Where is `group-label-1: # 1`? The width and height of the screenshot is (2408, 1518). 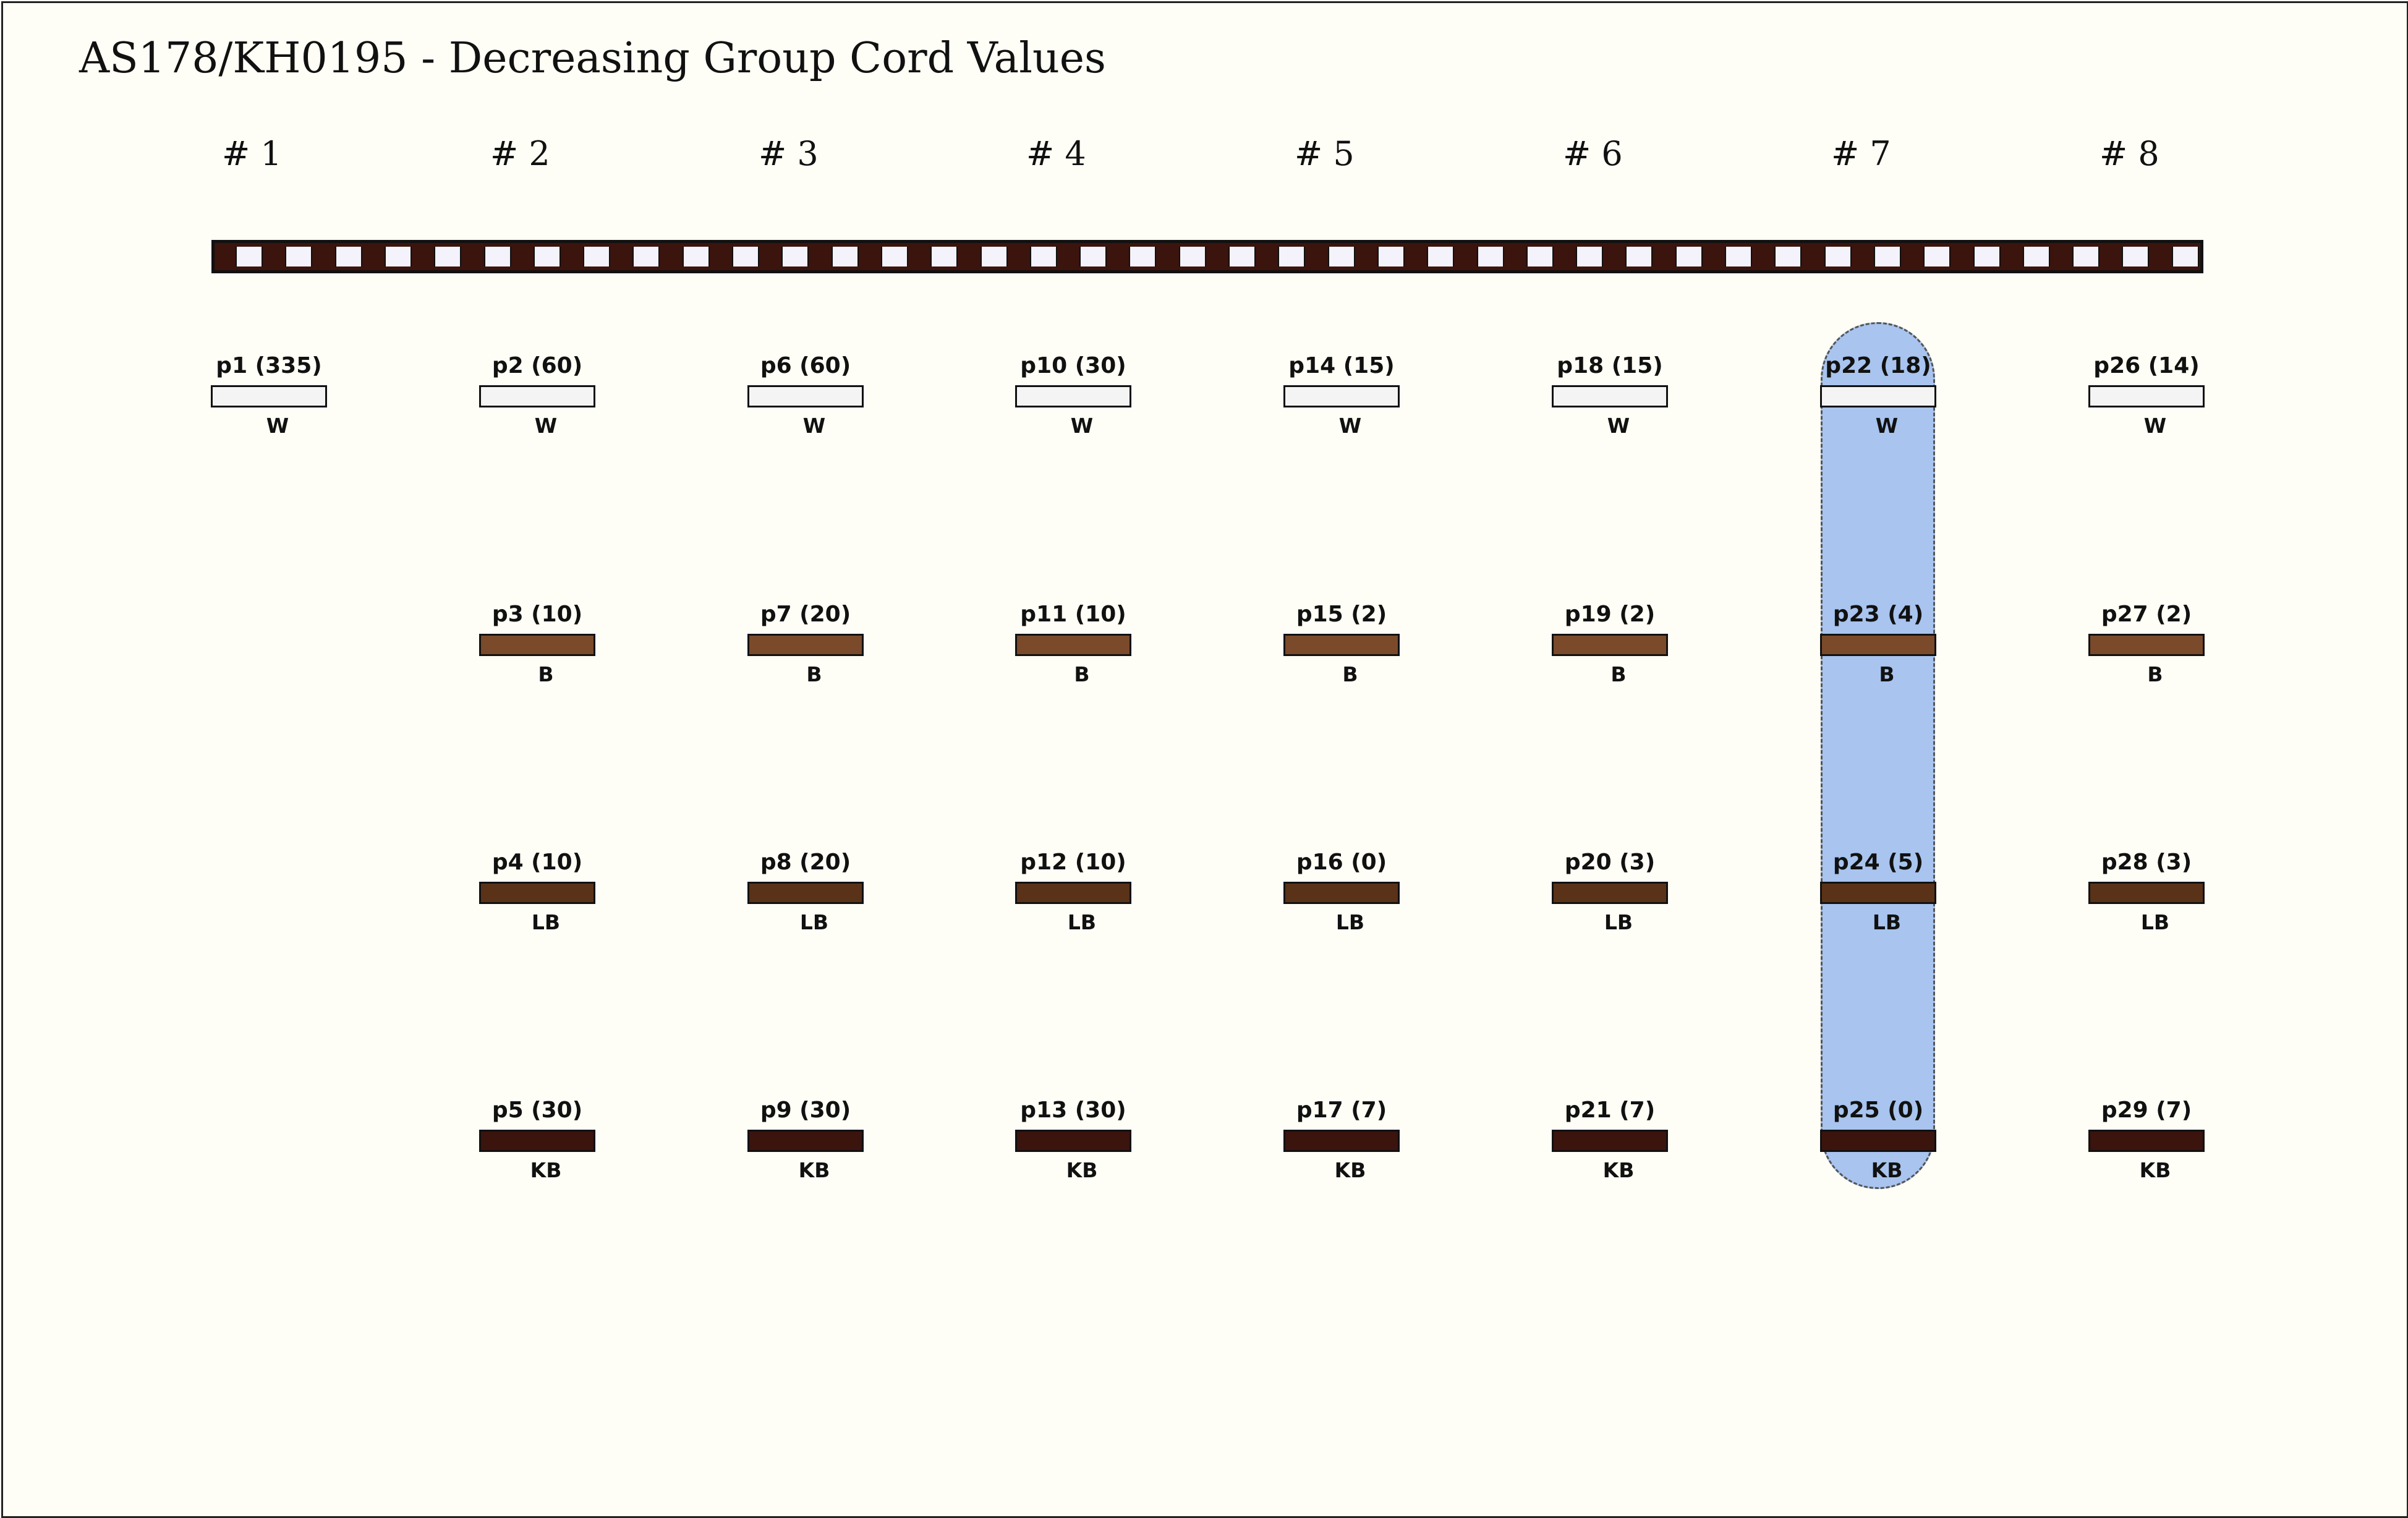
group-label-1: # 1 is located at coordinates (252, 153).